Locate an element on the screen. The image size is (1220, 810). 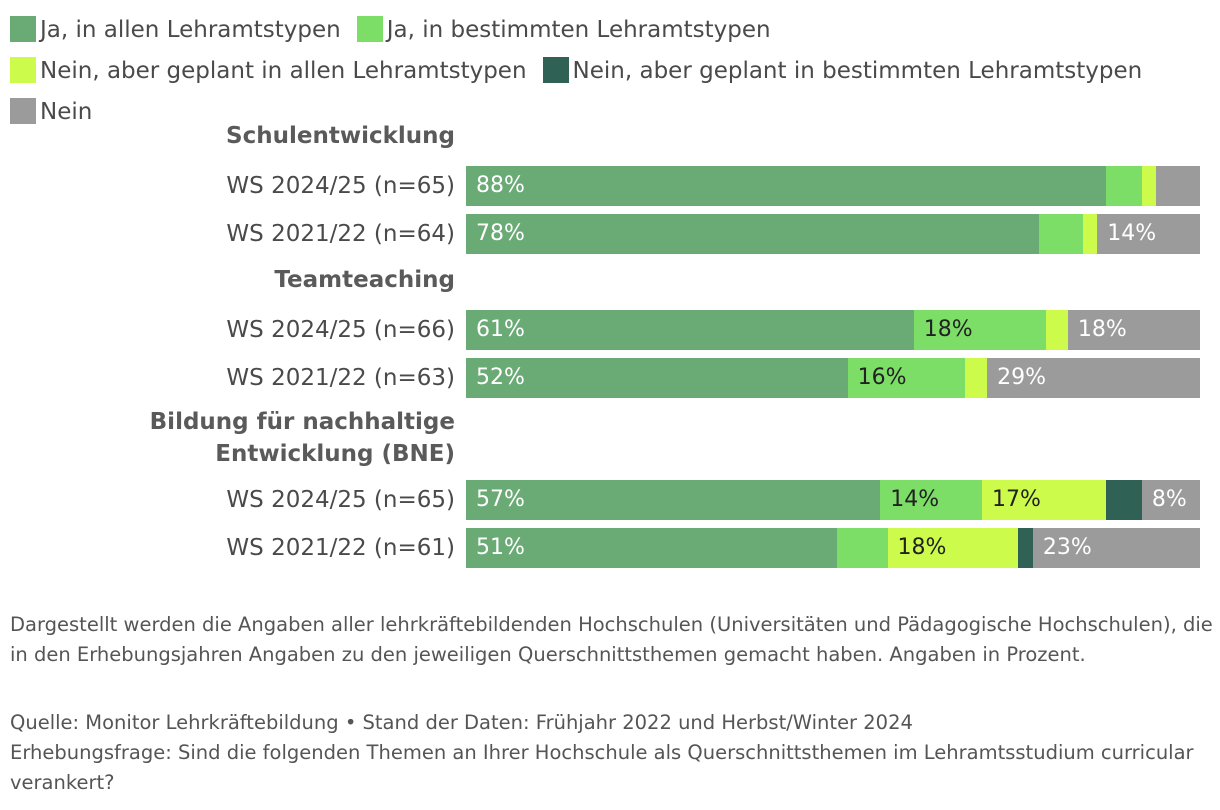
row-label: WS 2021/22 (n=64) is located at coordinates (340, 234).